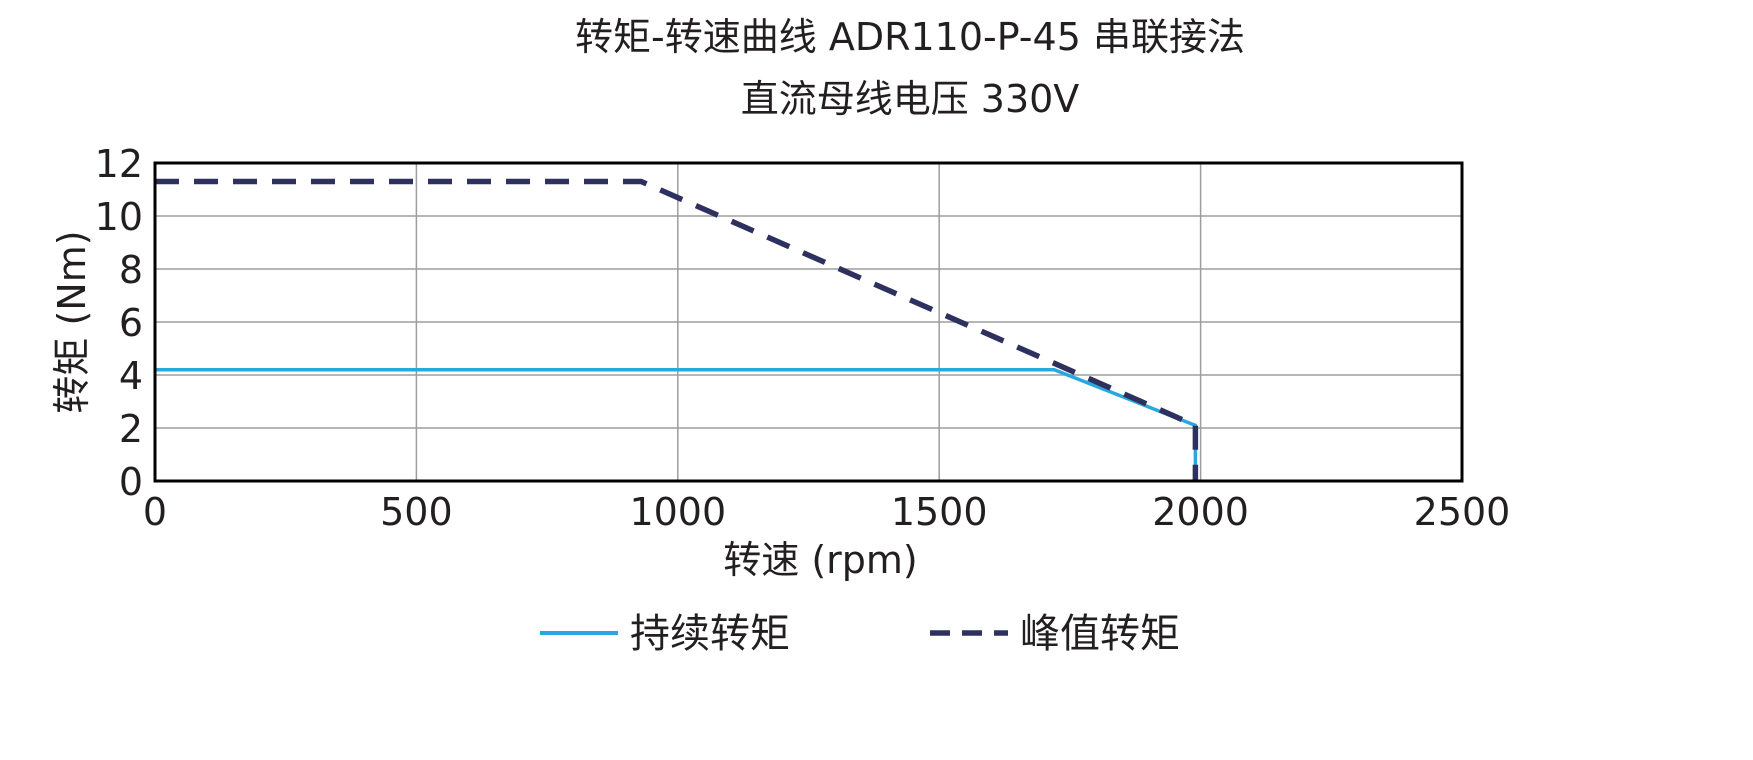  I want to click on y-tick-label: 10, so click(119, 217).